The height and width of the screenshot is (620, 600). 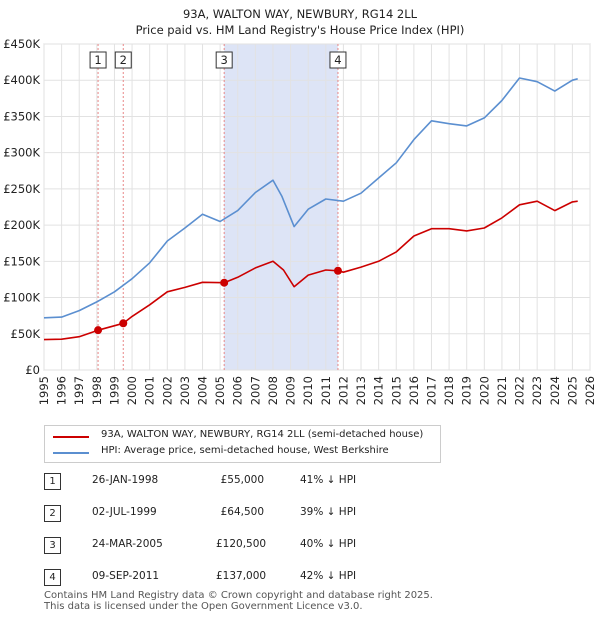 What do you see at coordinates (343, 390) in the screenshot?
I see `x-tick-label: 2012` at bounding box center [343, 390].